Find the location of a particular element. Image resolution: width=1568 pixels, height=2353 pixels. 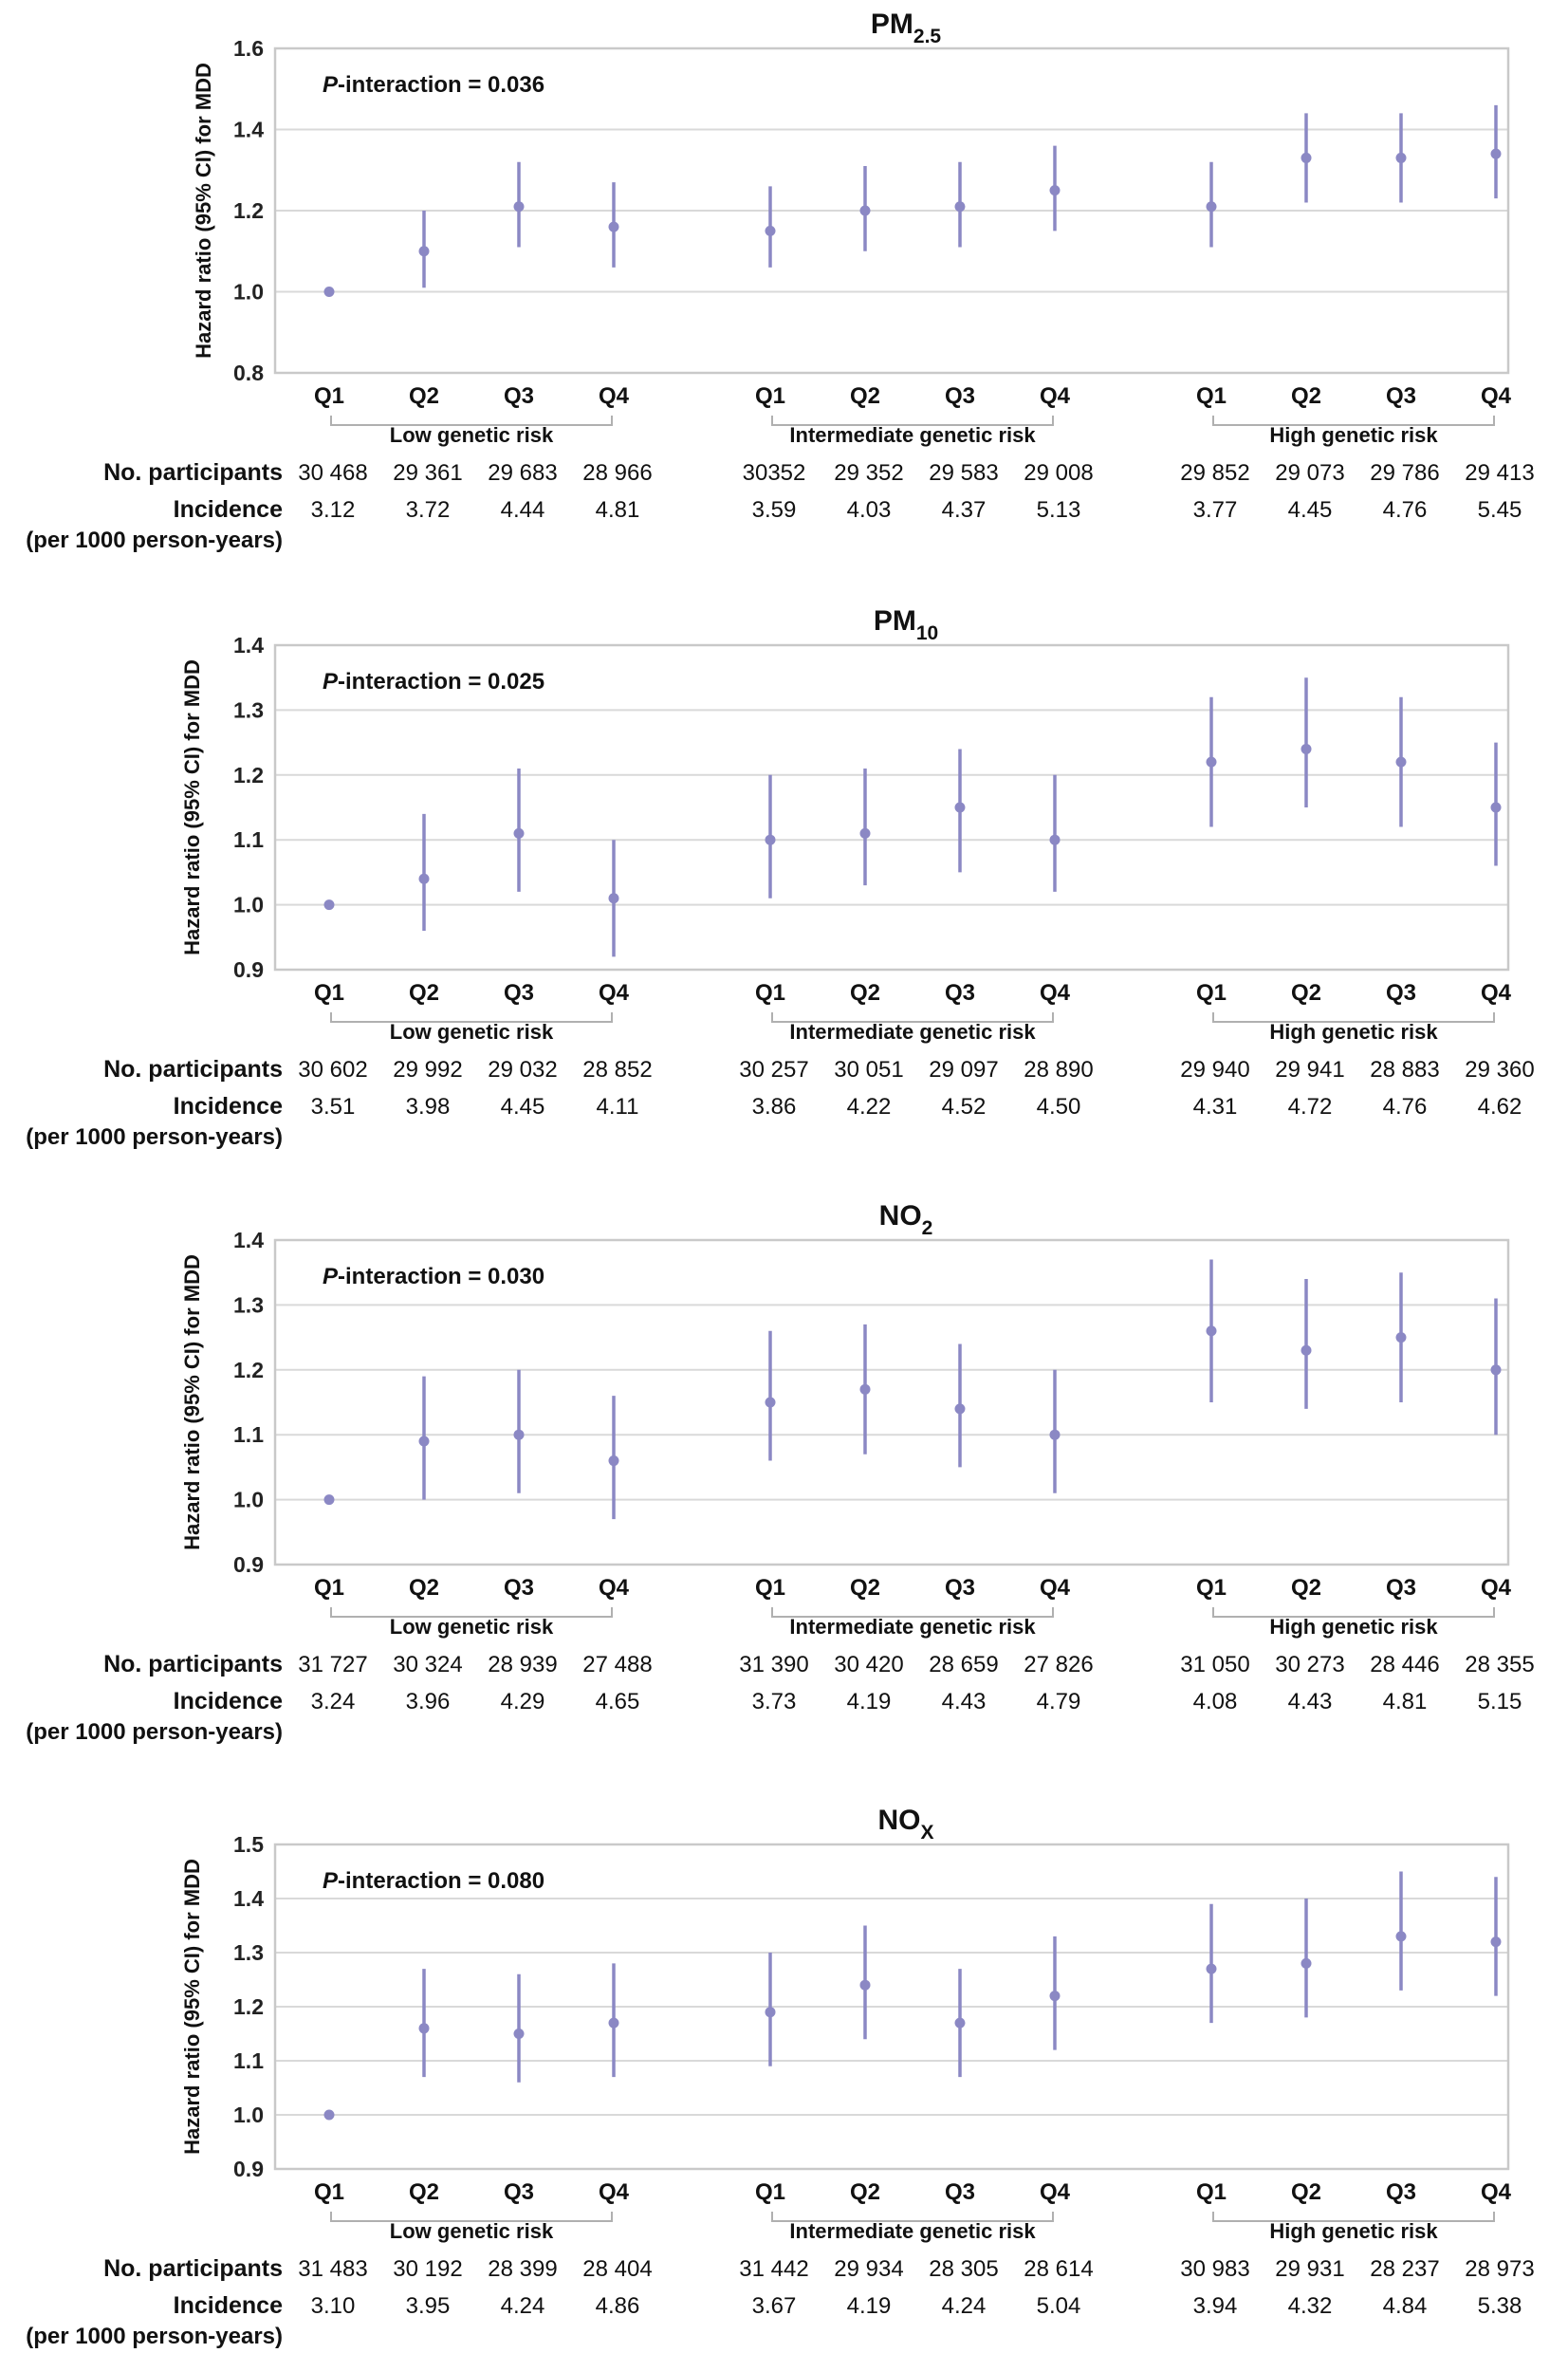

p-interaction-label: P-interaction = 0.036 is located at coordinates (434, 85).